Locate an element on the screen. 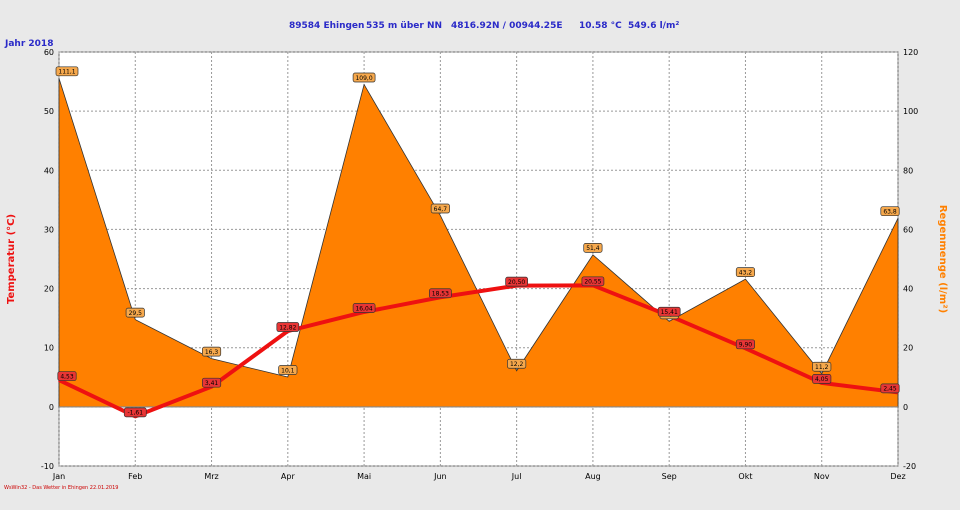 This screenshot has width=960, height=510. data-label-text: 18,53 is located at coordinates (440, 294).